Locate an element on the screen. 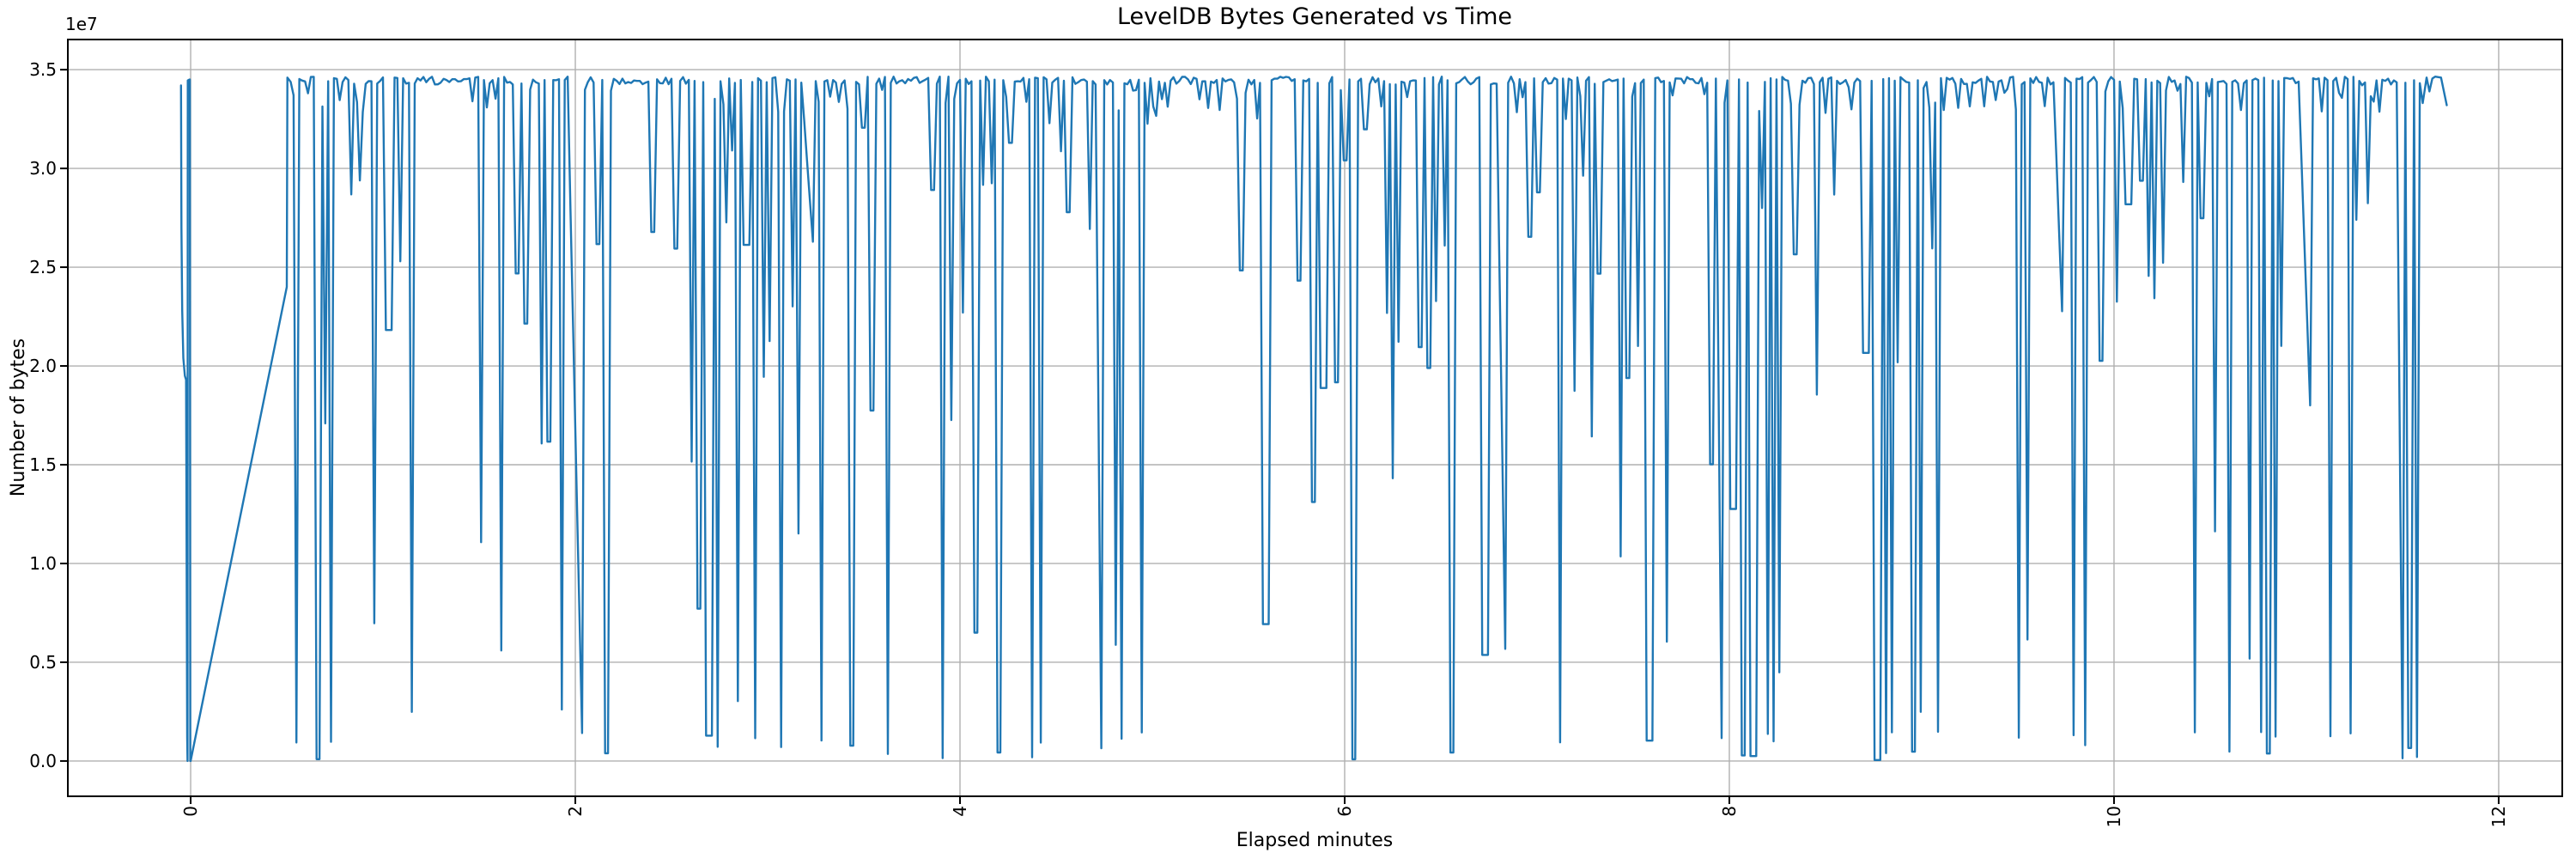 The image size is (2576, 859). x-tick-label: 12 is located at coordinates (2499, 817).